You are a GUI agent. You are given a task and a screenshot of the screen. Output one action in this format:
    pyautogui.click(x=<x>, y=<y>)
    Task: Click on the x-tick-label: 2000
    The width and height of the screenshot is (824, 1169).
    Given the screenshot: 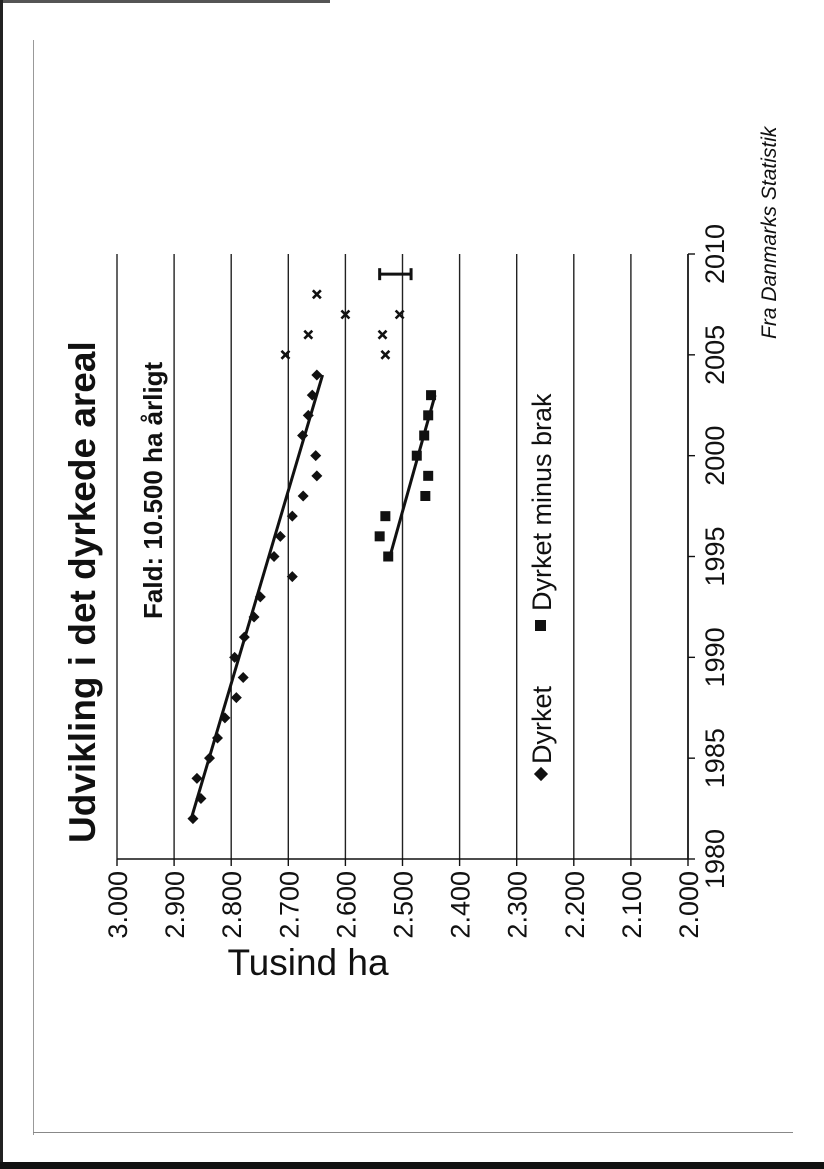 What is the action you would take?
    pyautogui.click(x=715, y=456)
    